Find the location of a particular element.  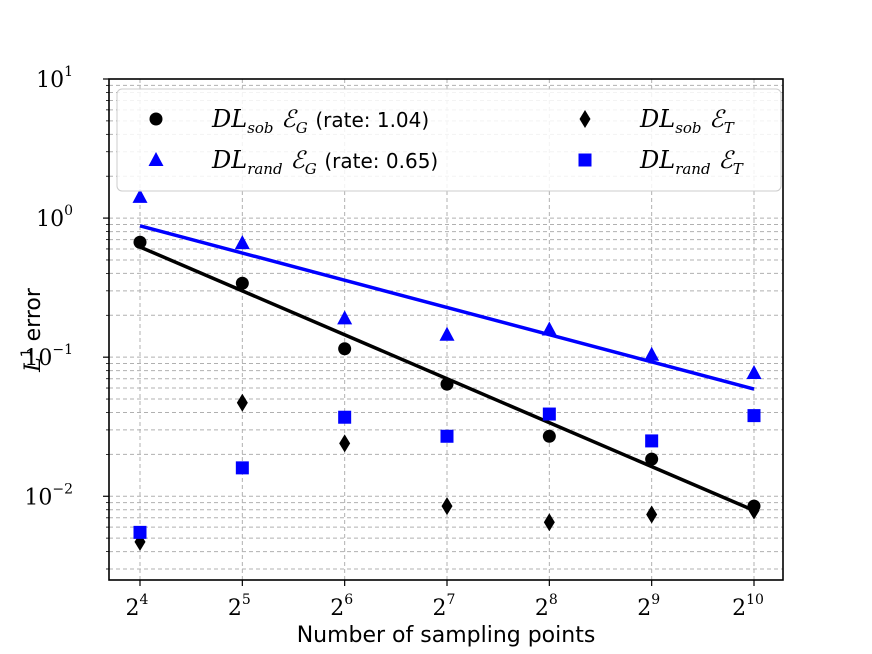

y-tick-label: 10¹ is located at coordinates (54, 78).